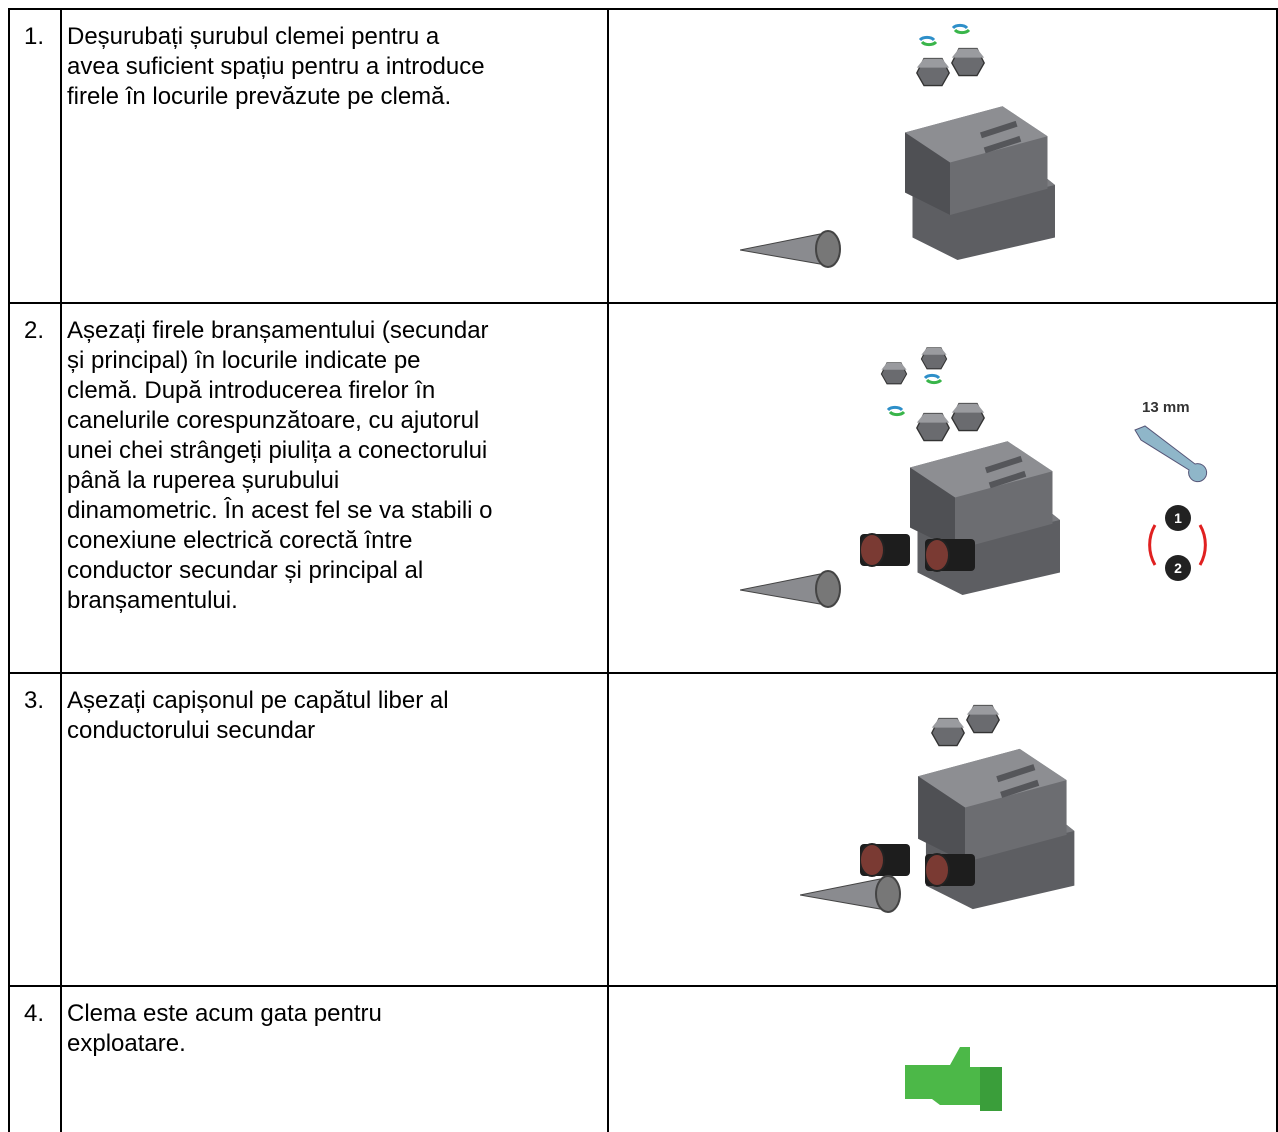 This screenshot has width=1278, height=1132. What do you see at coordinates (34, 330) in the screenshot?
I see `step-number: 2.` at bounding box center [34, 330].